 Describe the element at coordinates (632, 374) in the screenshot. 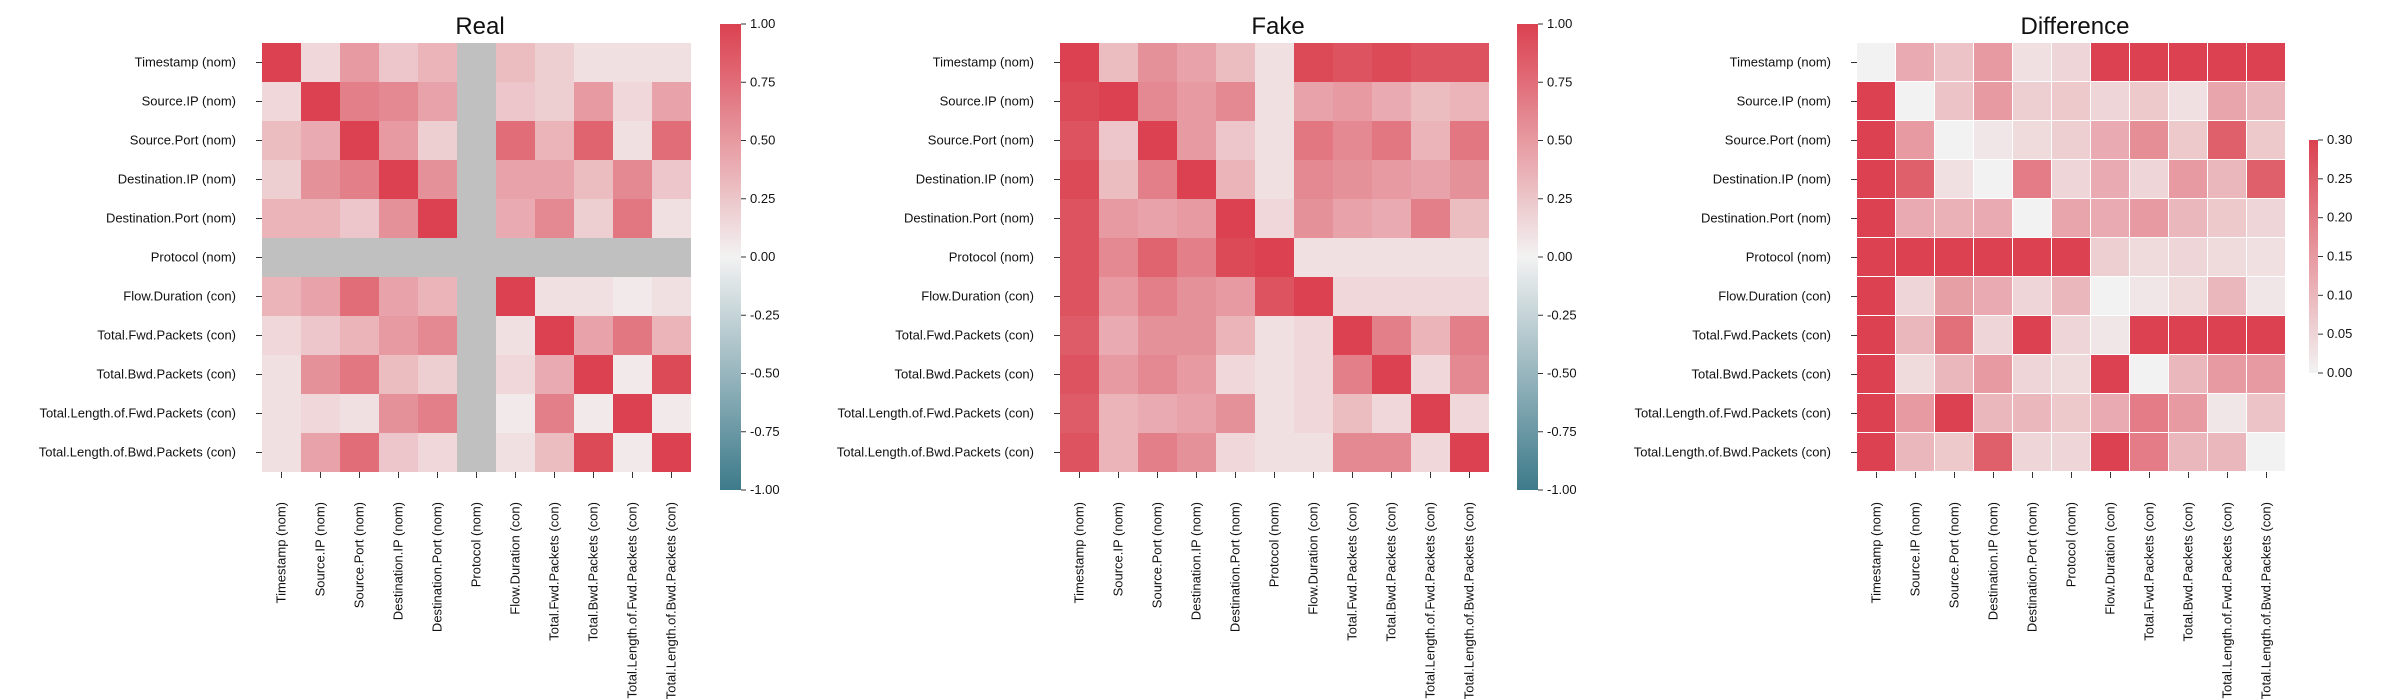

I see `heatmap-cell-real-r8-c9` at that location.